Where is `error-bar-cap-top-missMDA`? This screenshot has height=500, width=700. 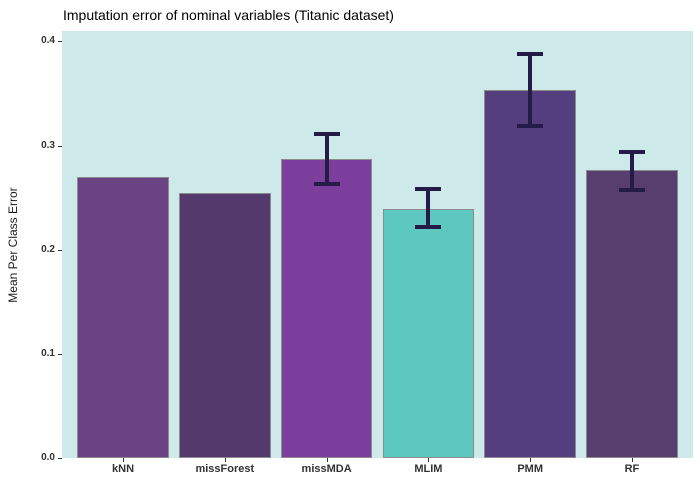 error-bar-cap-top-missMDA is located at coordinates (326, 134).